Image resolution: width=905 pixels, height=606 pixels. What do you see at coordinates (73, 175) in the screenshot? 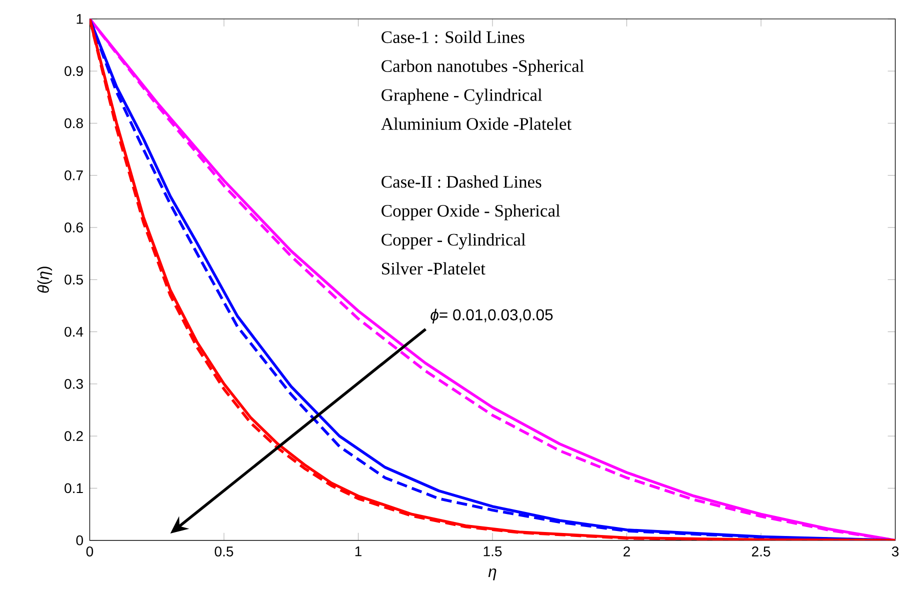
I see `y-tick-label: 0.7` at bounding box center [73, 175].